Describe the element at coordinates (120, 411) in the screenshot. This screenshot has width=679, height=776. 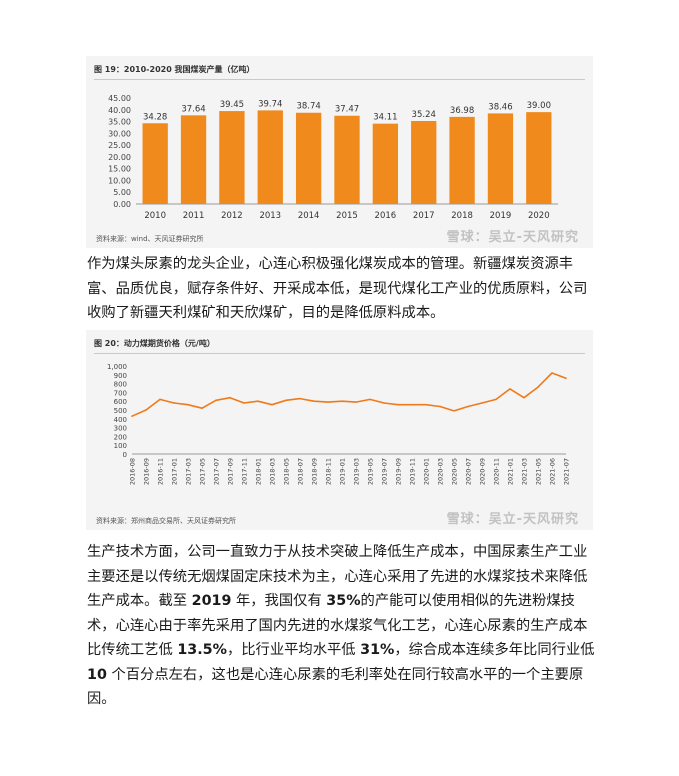
I see `y-tick-label: 500` at that location.